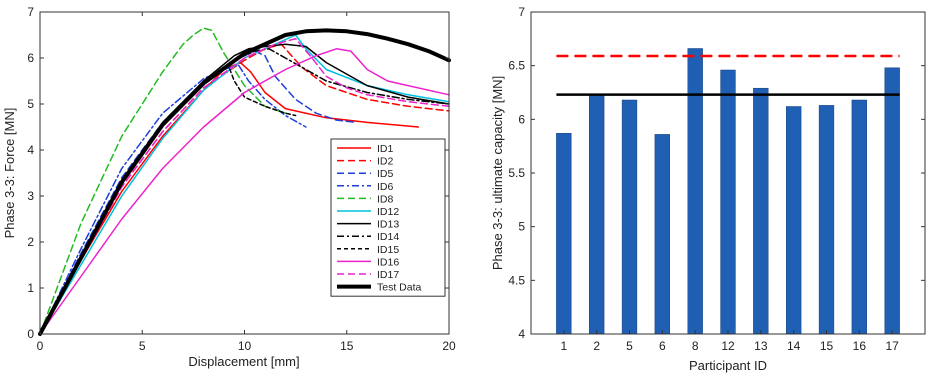  Describe the element at coordinates (728, 346) in the screenshot. I see `right-x-tick-label: 12` at that location.